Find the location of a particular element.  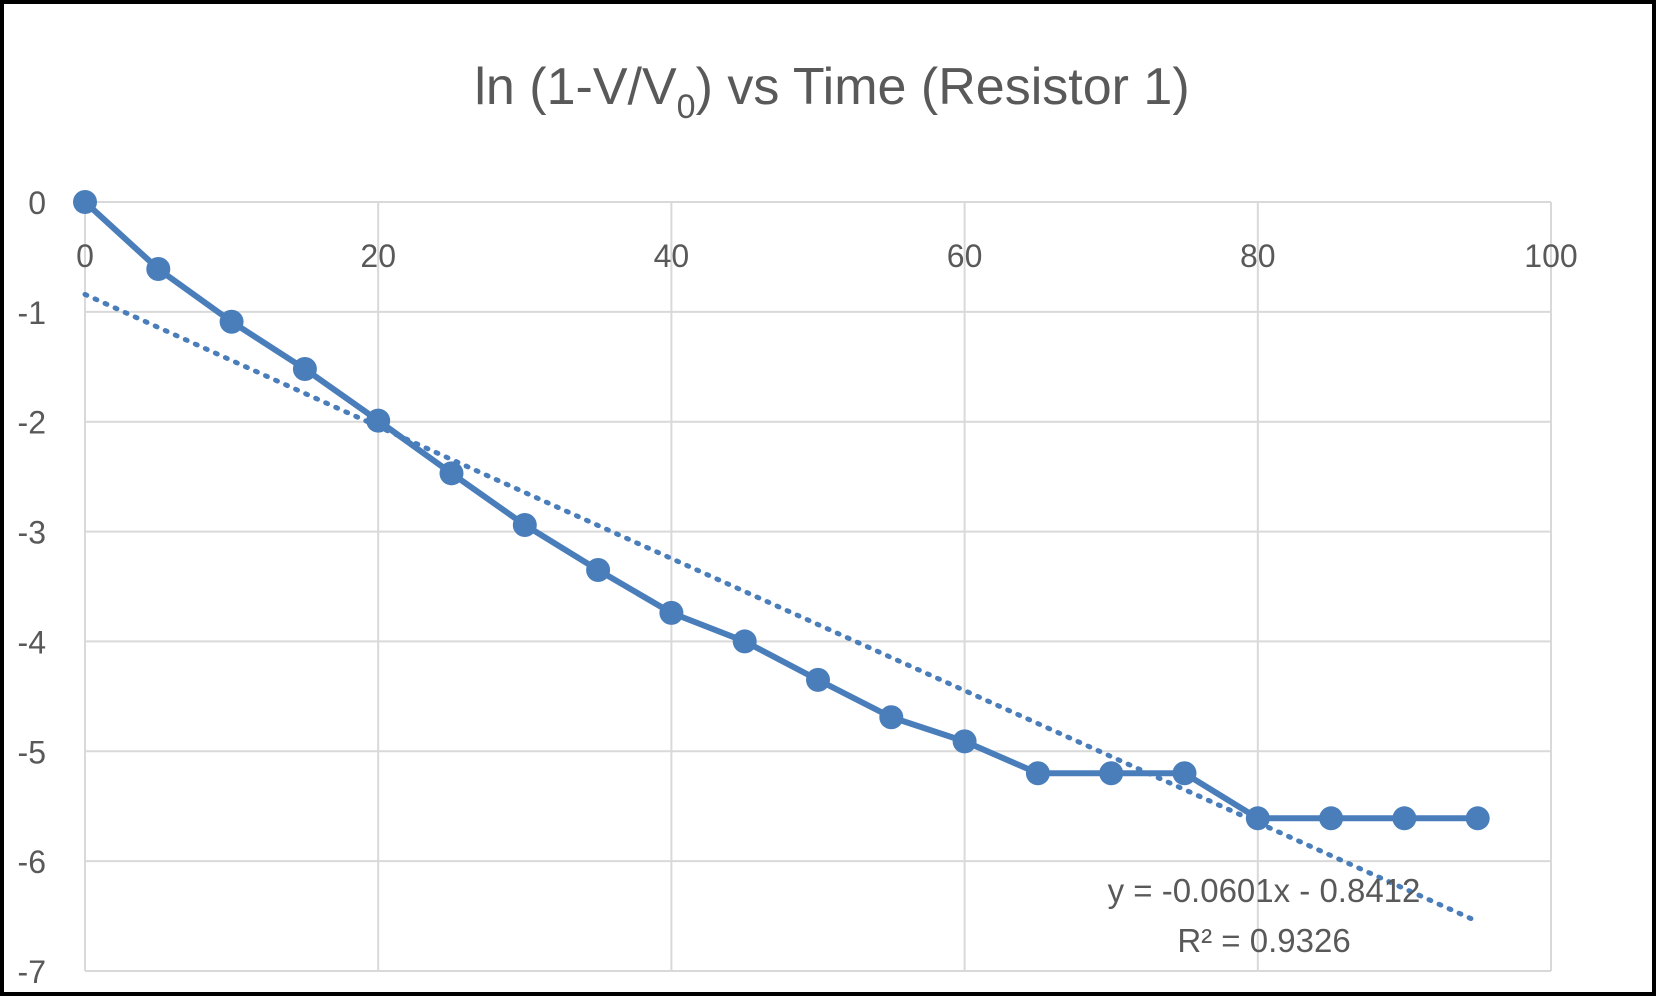

x-tick-label: 0 is located at coordinates (85, 256).